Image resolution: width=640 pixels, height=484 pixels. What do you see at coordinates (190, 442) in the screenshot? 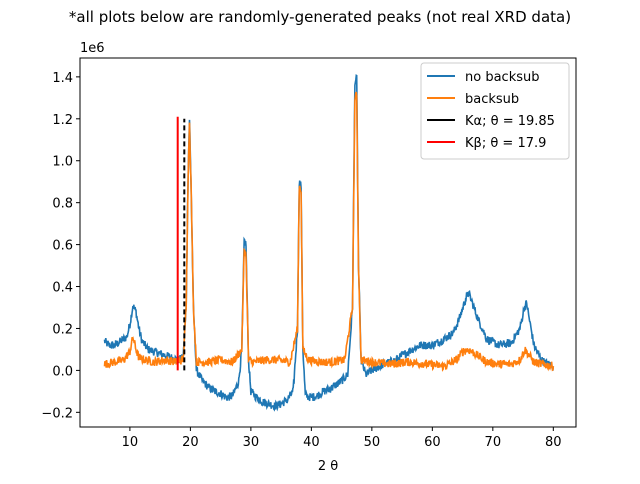
I see `x-tick-label: 20` at bounding box center [190, 442].